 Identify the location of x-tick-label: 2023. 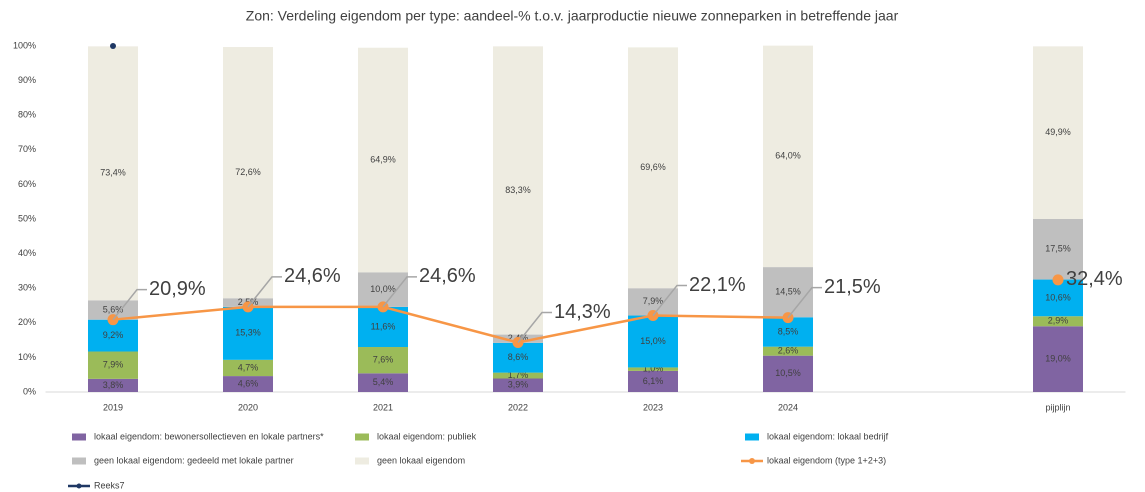
(653, 407).